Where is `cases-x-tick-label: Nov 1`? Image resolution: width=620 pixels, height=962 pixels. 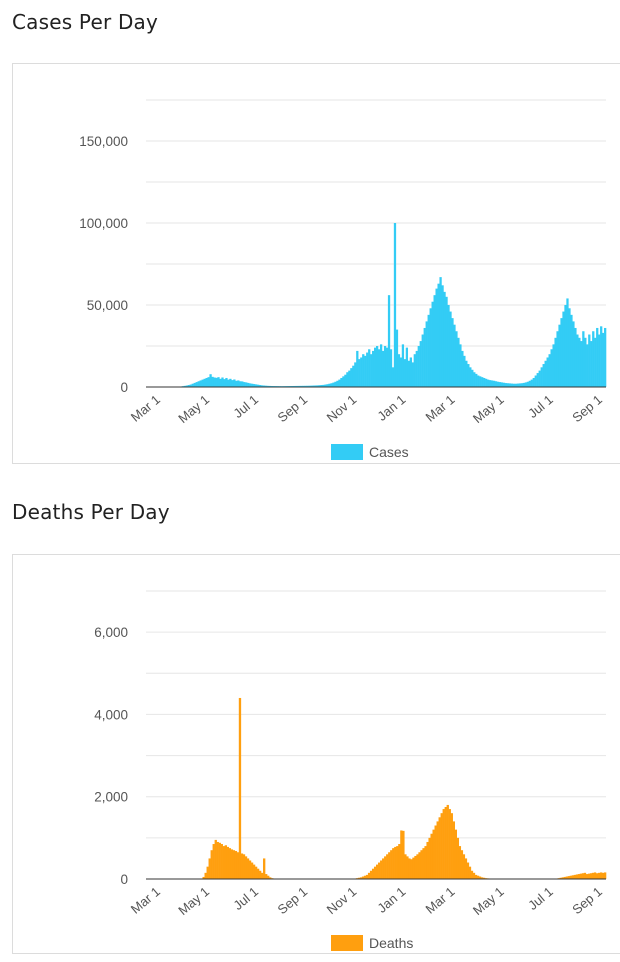
cases-x-tick-label: Nov 1 is located at coordinates (342, 408).